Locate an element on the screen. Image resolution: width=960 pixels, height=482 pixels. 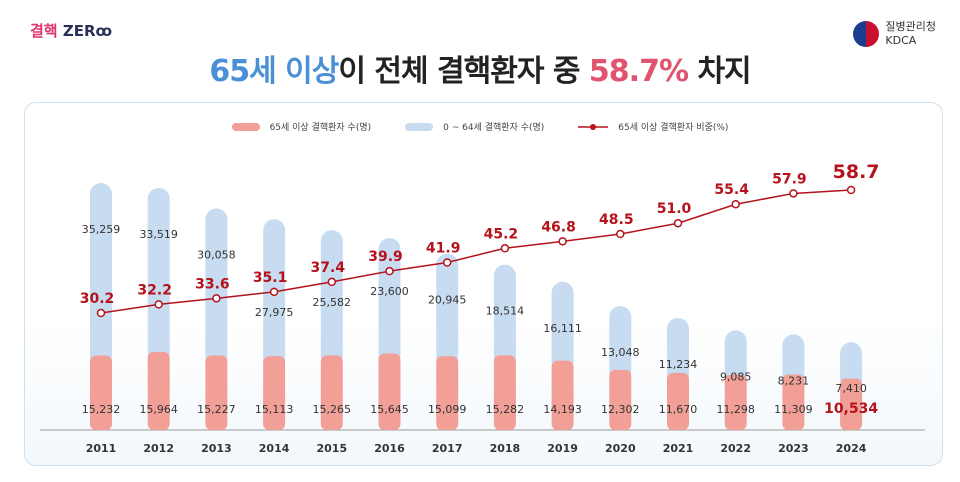
legend-ratio: 65세 이상 결핵환자 비중(%) is located at coordinates (653, 126).